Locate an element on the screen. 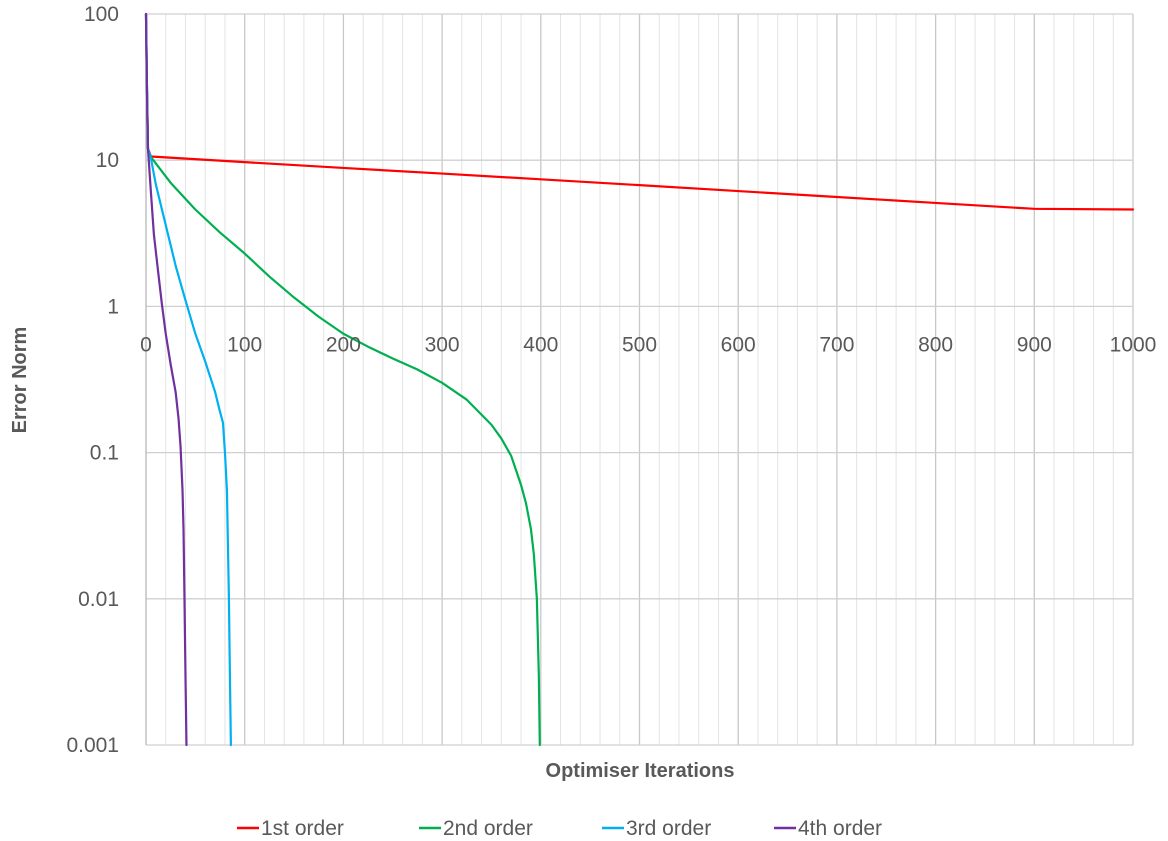  series-line-4th-order is located at coordinates (166, 379).